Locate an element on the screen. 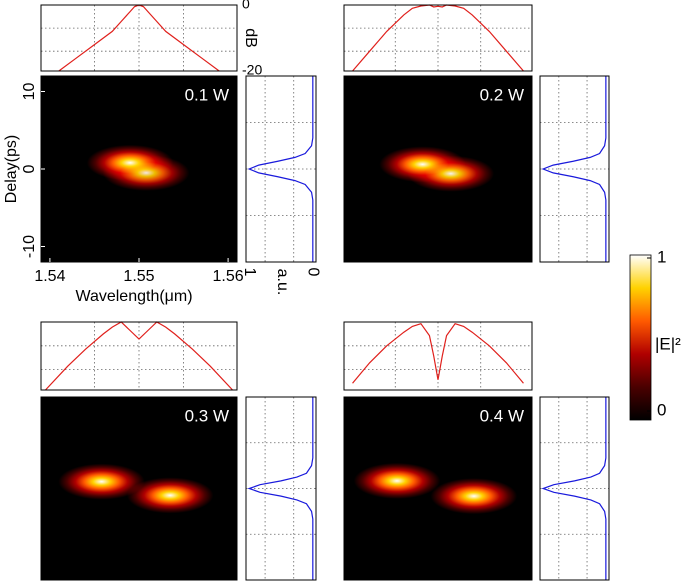  y-tick-label: 0 is located at coordinates (29, 168).